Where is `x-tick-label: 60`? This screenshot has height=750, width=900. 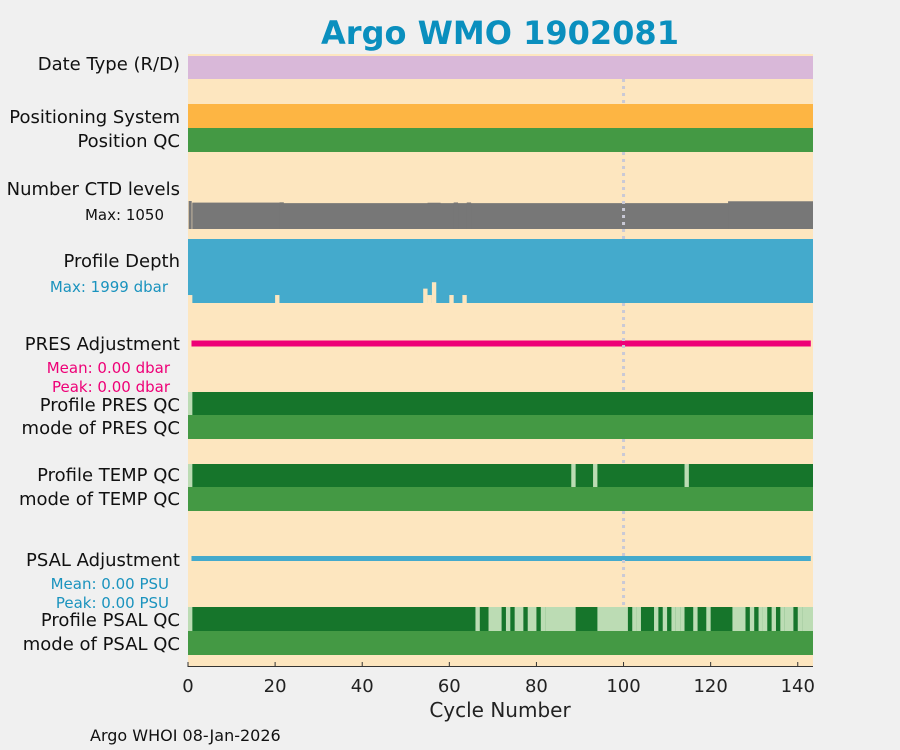
x-tick-label: 60 is located at coordinates (449, 686).